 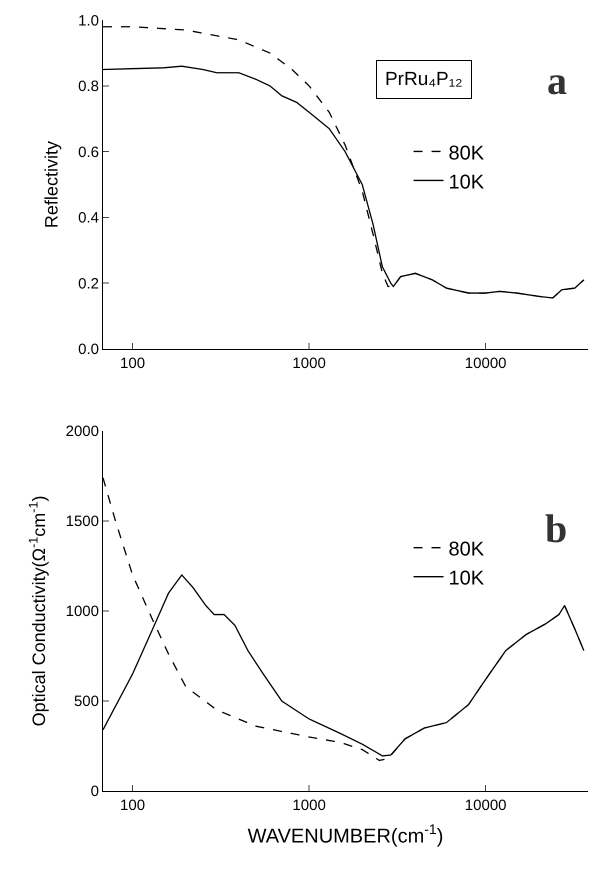 I want to click on y-tick-label: 2000, so click(x=82, y=431).